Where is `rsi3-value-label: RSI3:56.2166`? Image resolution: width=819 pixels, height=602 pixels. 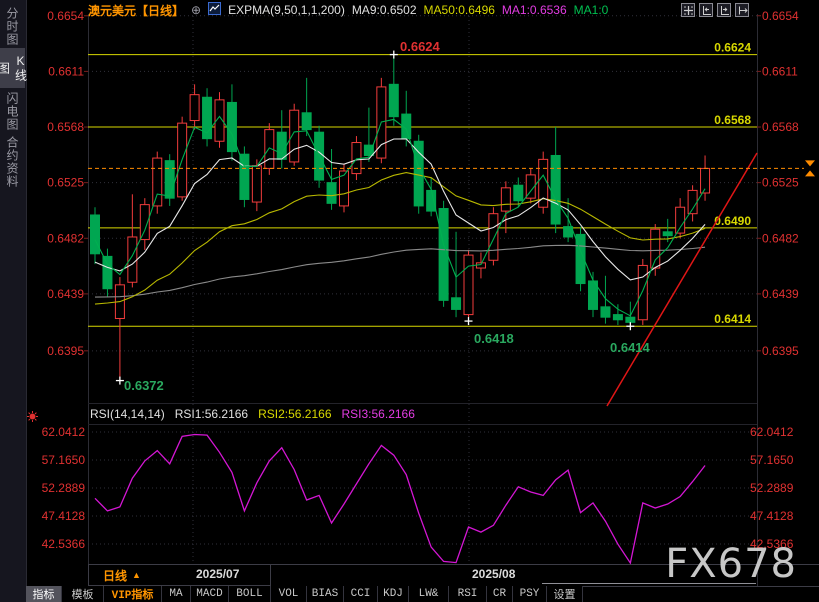 rsi3-value-label: RSI3:56.2166 is located at coordinates (378, 414).